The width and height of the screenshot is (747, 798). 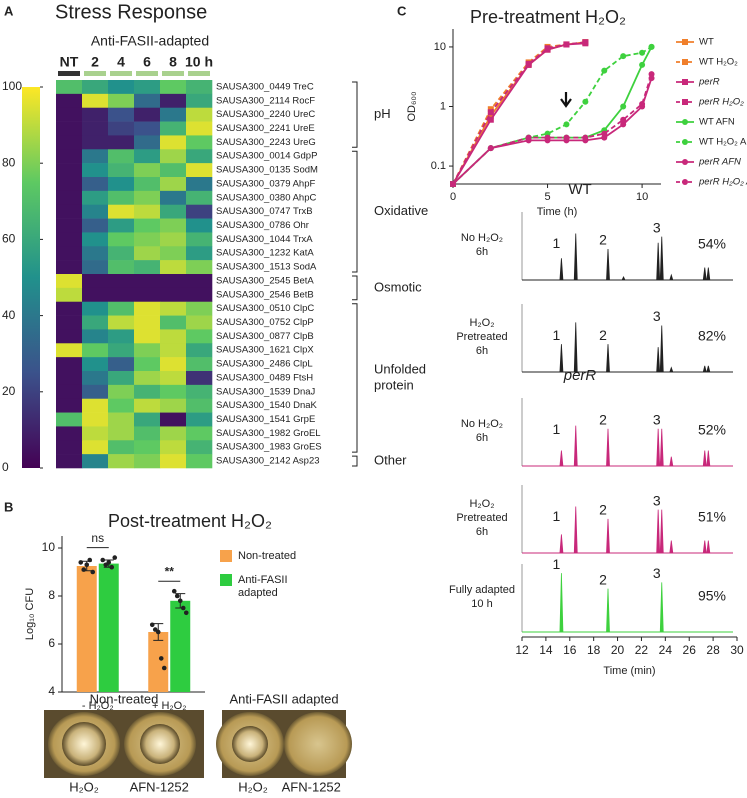 I want to click on x-tick-label: 20, so click(x=618, y=650).